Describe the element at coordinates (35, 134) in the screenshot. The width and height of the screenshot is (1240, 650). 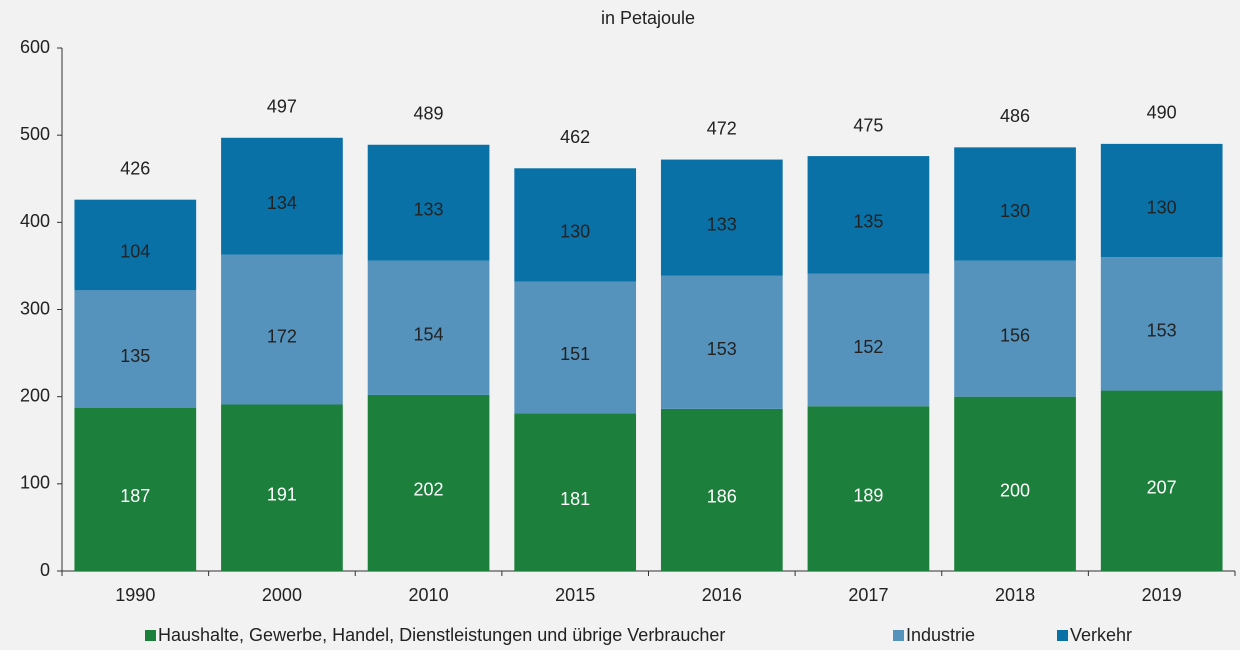
I see `y-tick-label: 500` at that location.